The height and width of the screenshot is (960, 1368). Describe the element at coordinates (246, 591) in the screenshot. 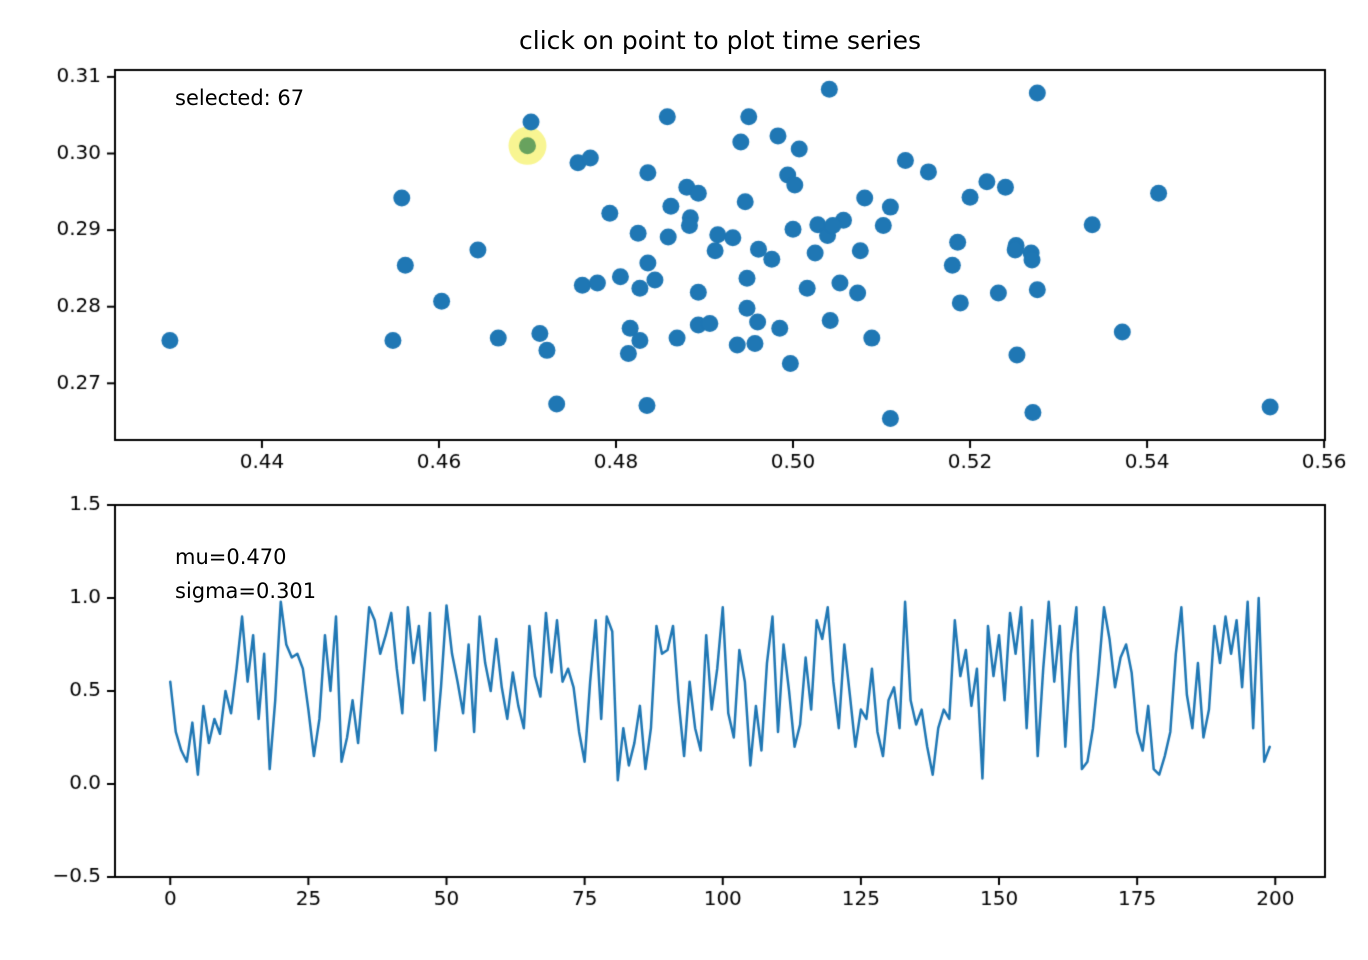

I see `sigma-annotation: sigma=0.301` at that location.